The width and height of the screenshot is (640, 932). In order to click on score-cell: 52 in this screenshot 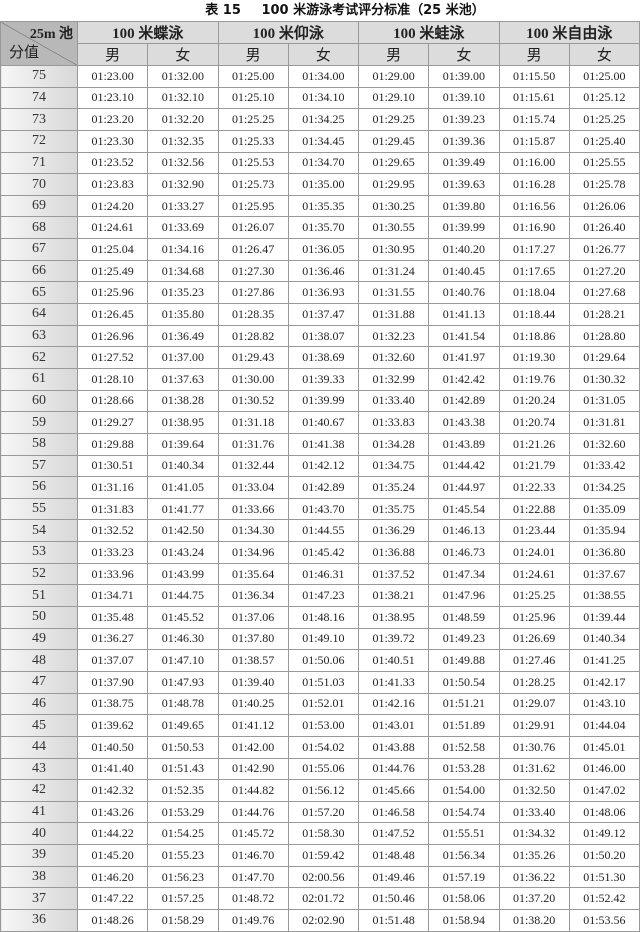, I will do `click(39, 574)`.